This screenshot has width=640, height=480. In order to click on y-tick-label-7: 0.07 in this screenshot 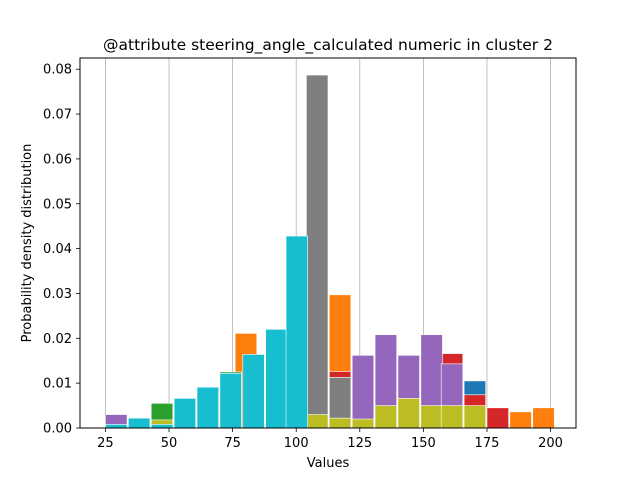, I will do `click(57, 115)`.